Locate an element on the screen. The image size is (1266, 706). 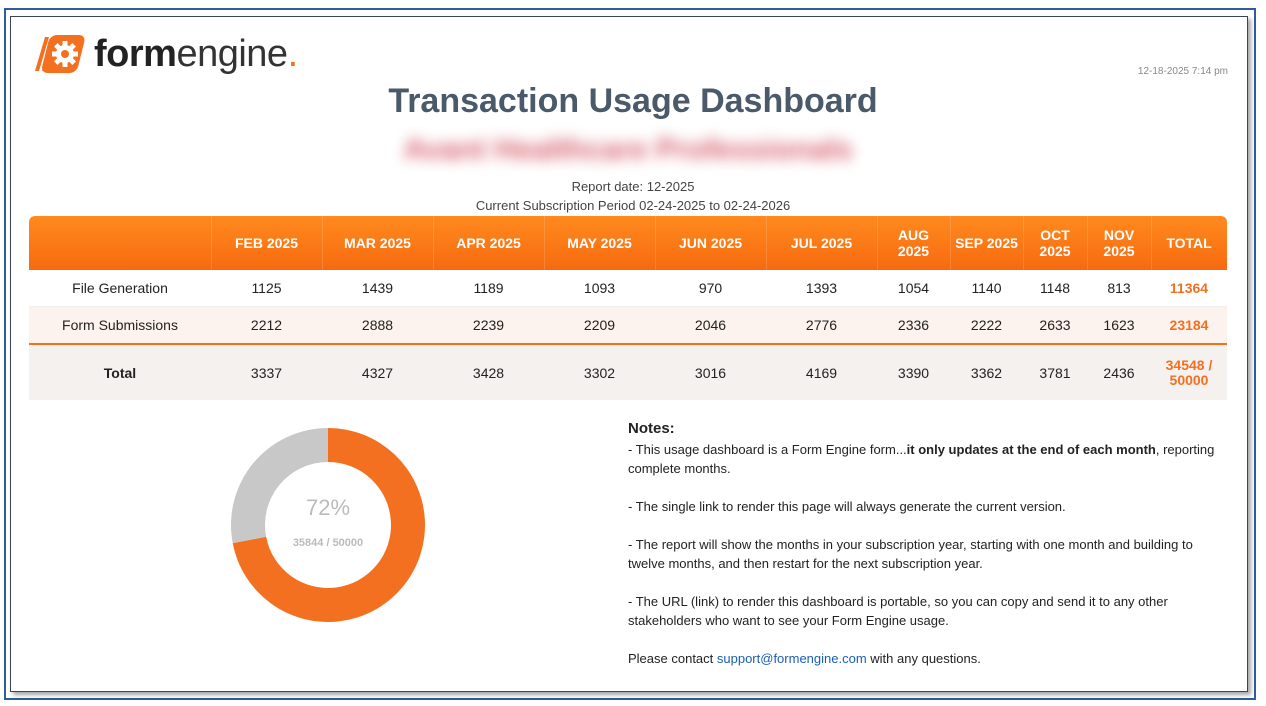
table-cell: 3781 is located at coordinates (1055, 371).